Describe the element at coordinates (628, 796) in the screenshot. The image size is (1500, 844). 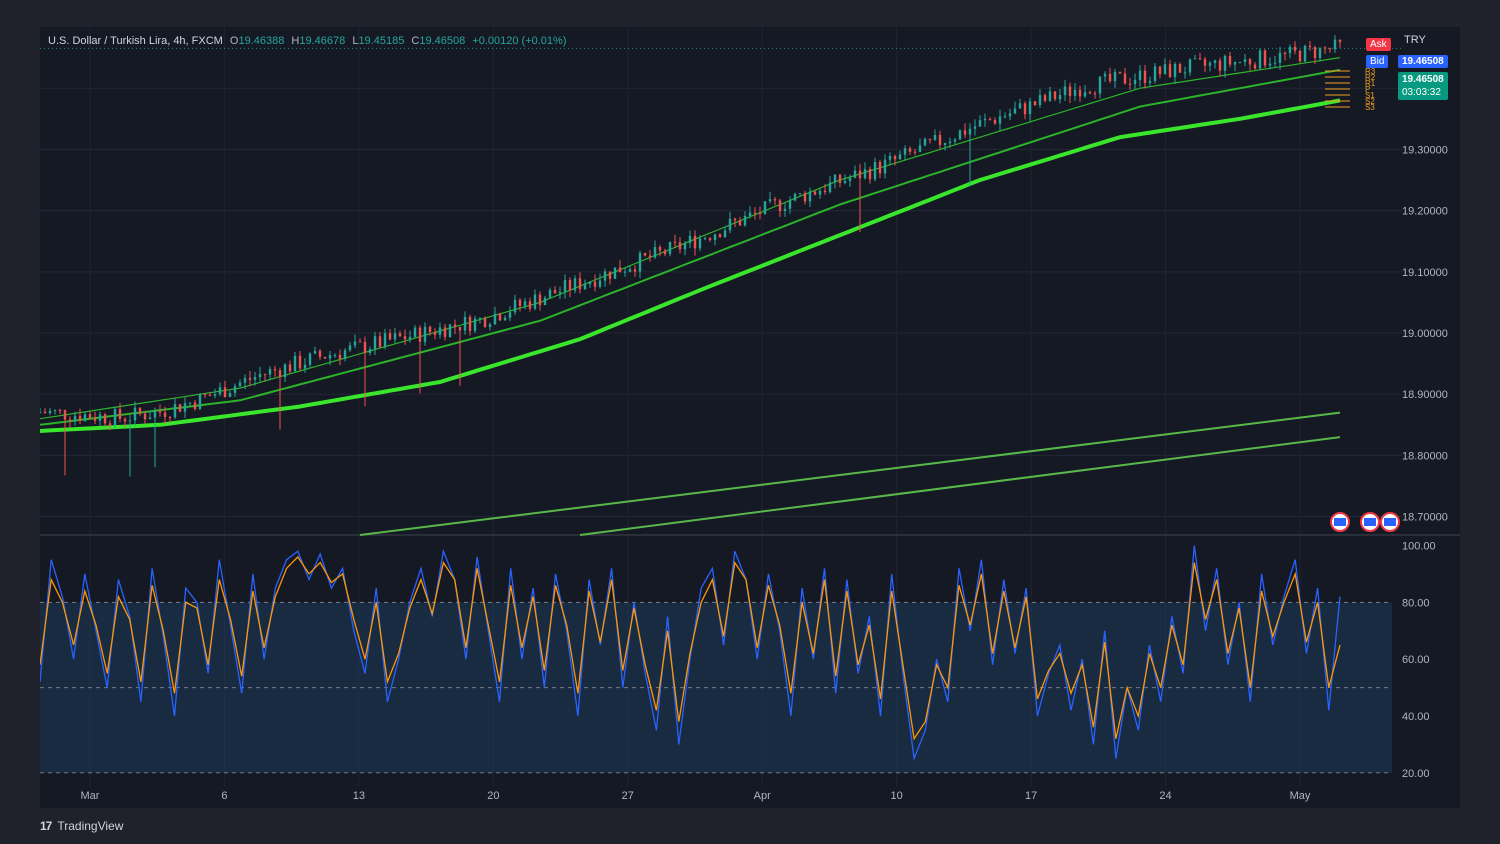
I see `time-tick-label: 27` at that location.